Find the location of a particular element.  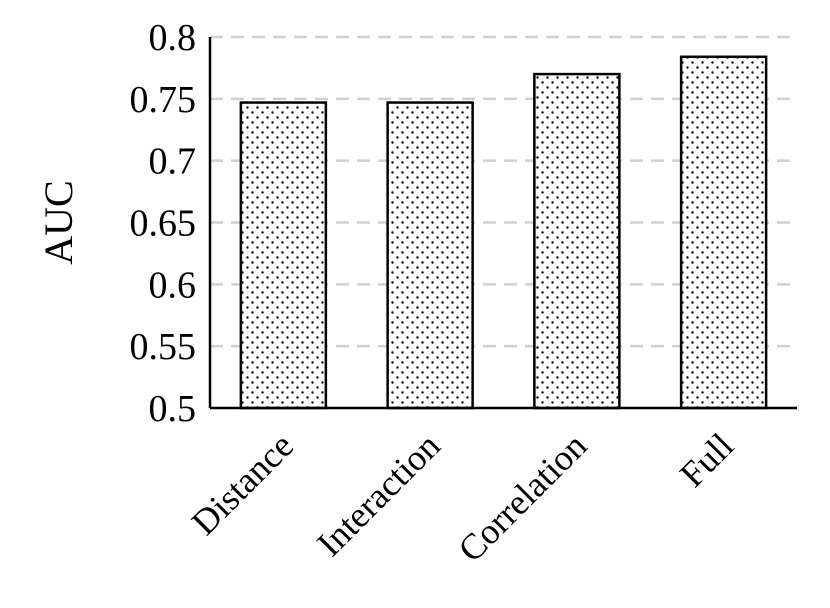

x-category-label: Distance is located at coordinates (242, 483).